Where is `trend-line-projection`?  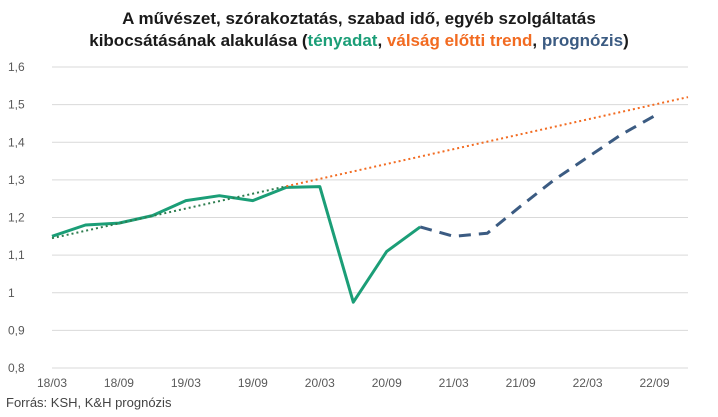 trend-line-projection is located at coordinates (487, 142).